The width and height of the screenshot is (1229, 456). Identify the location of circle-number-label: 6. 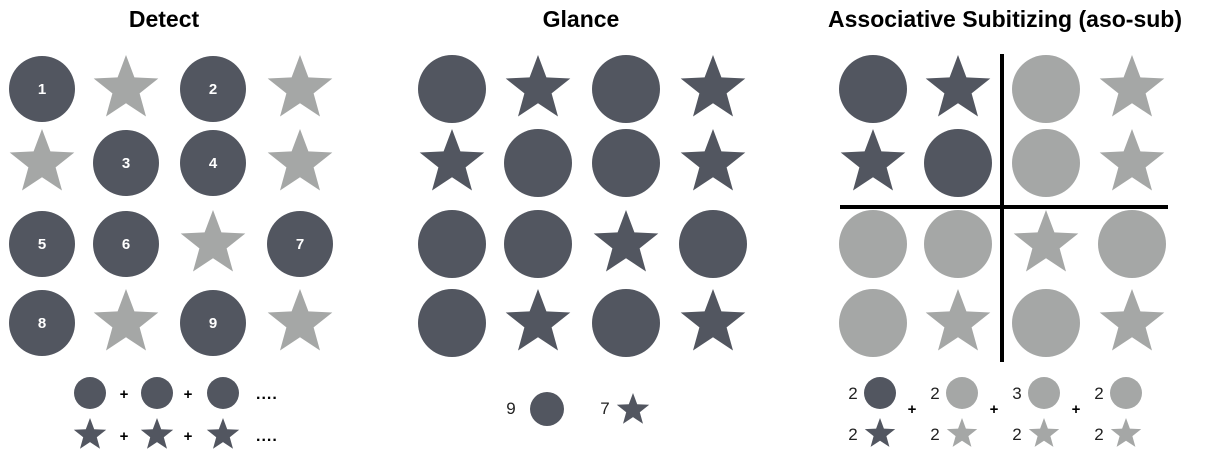
(126, 244).